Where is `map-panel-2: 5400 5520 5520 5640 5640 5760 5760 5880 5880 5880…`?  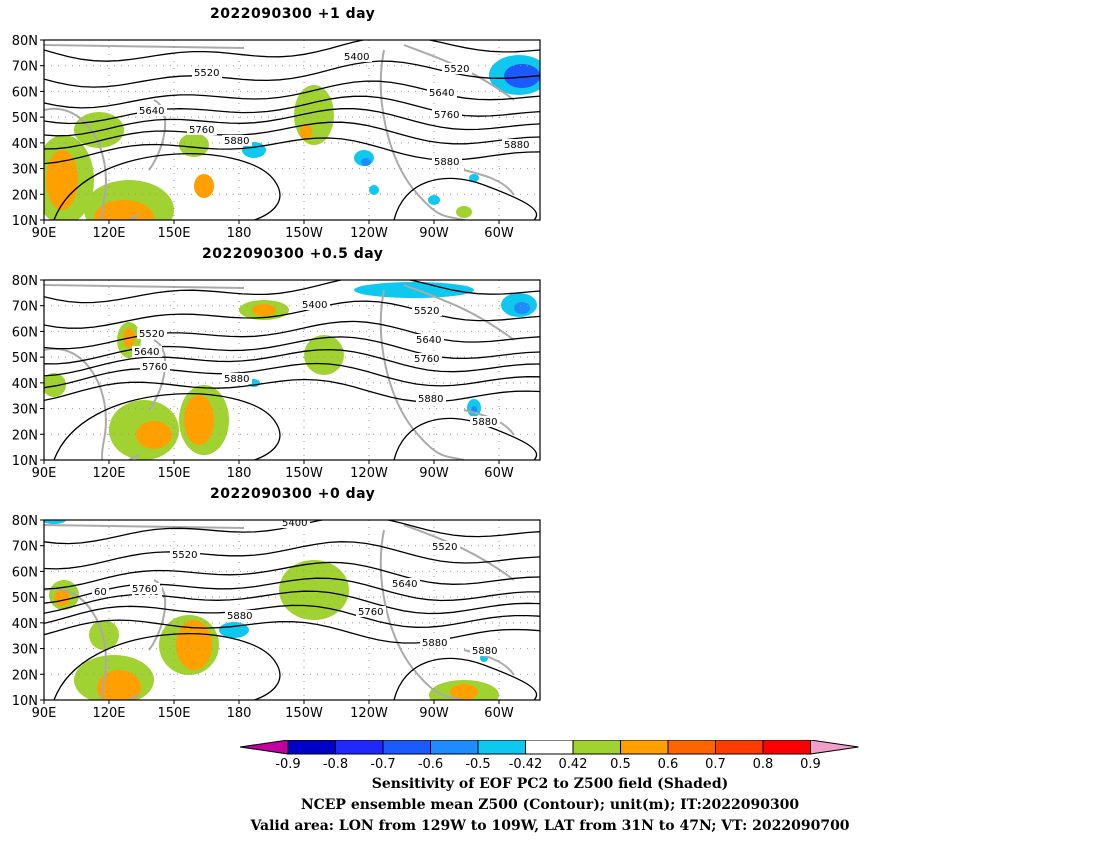 map-panel-2: 5400 5520 5520 5640 5640 5760 5760 5880 5880 5880… is located at coordinates (276, 377).